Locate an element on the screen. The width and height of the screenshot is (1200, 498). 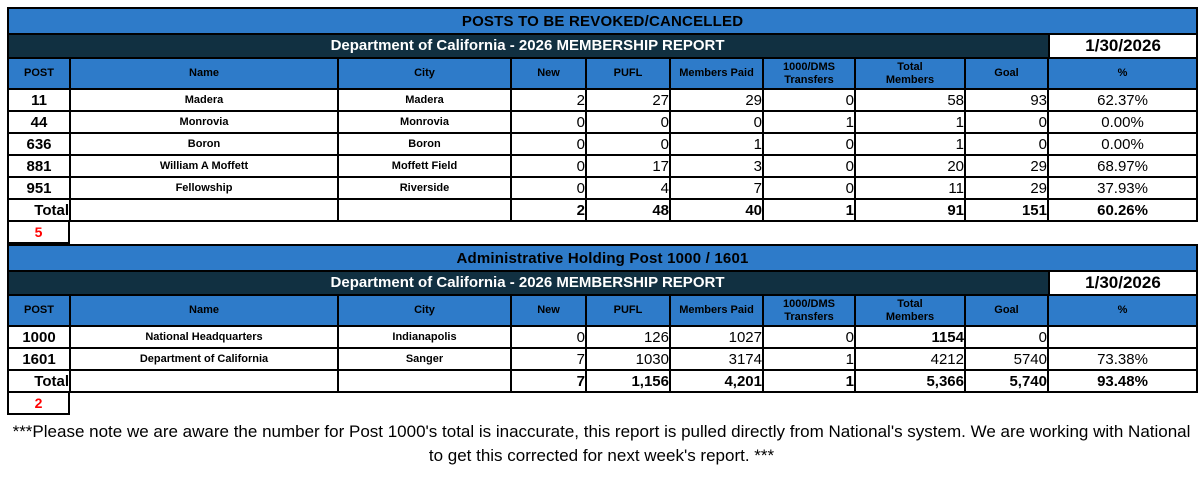
pufl-cell: 126 is located at coordinates (628, 337).